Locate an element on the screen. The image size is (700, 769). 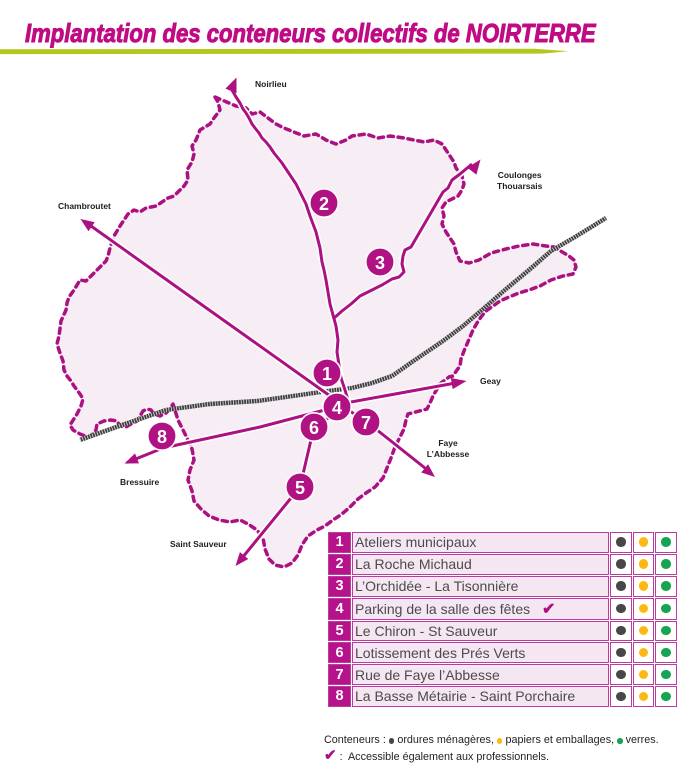
svg-text: 3 is located at coordinates (380, 263).